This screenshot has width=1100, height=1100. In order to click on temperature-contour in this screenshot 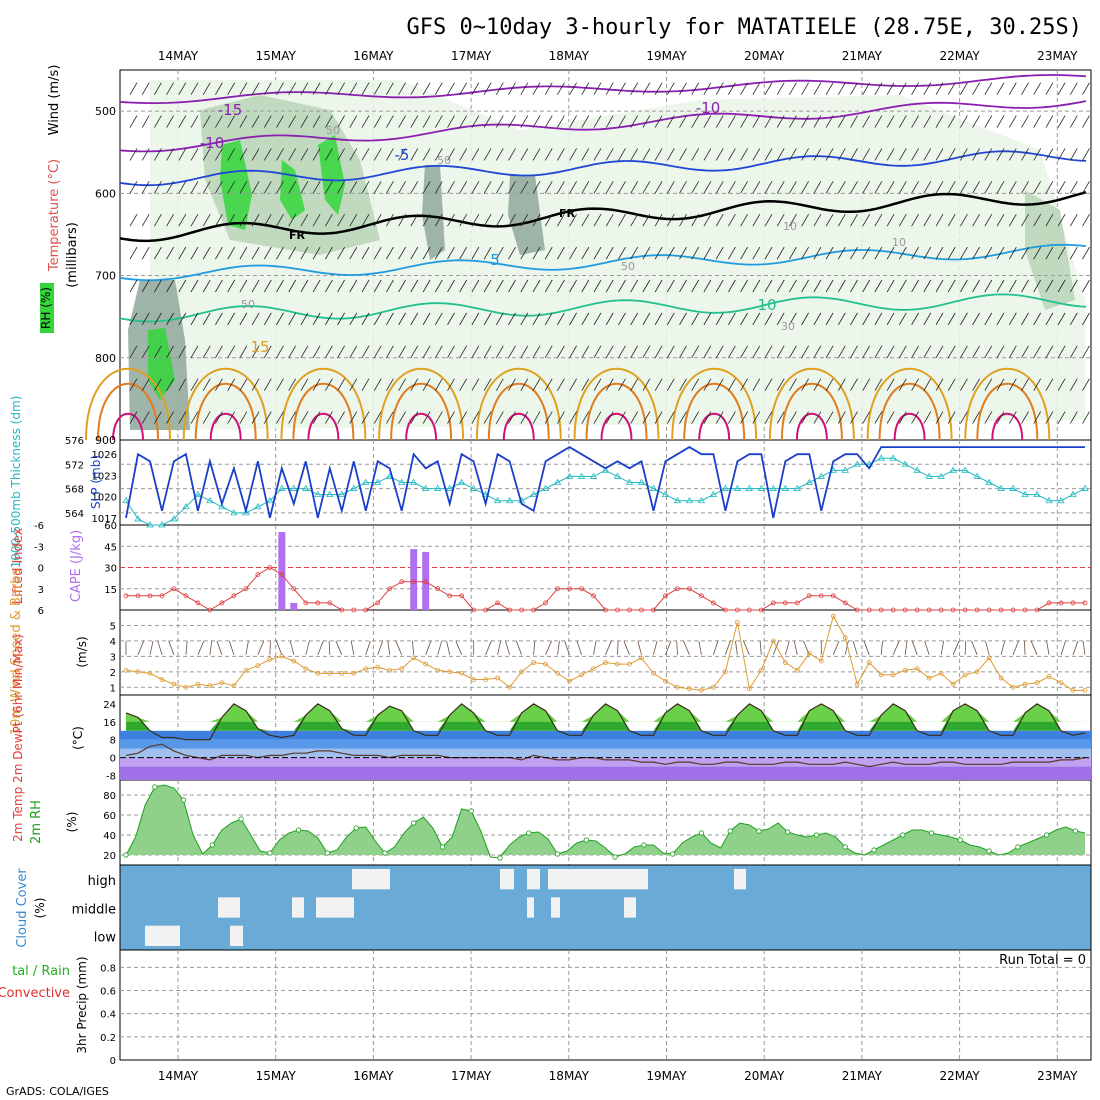, I will do `click(603, 126)`.